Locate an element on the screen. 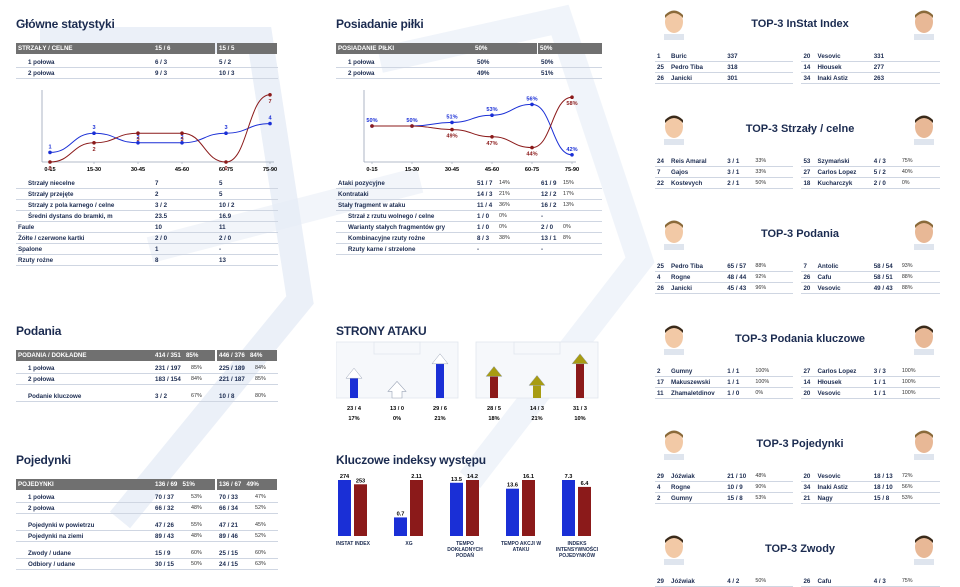 The image size is (960, 587). player-value: 58 / 51 is located at coordinates (885, 277).